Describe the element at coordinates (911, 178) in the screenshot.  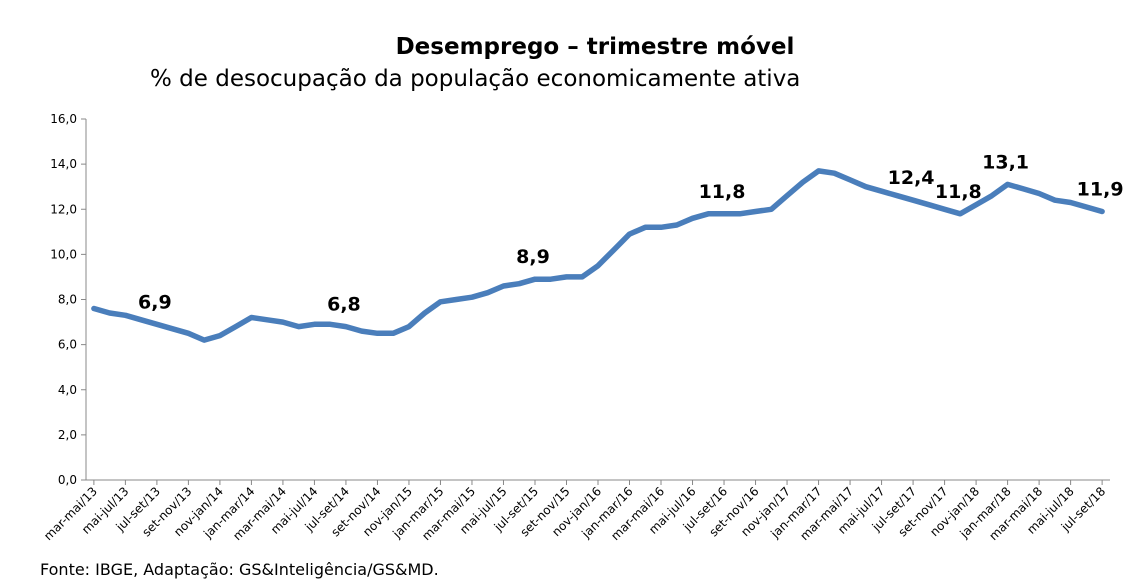
I see `data-label: 12,4` at that location.